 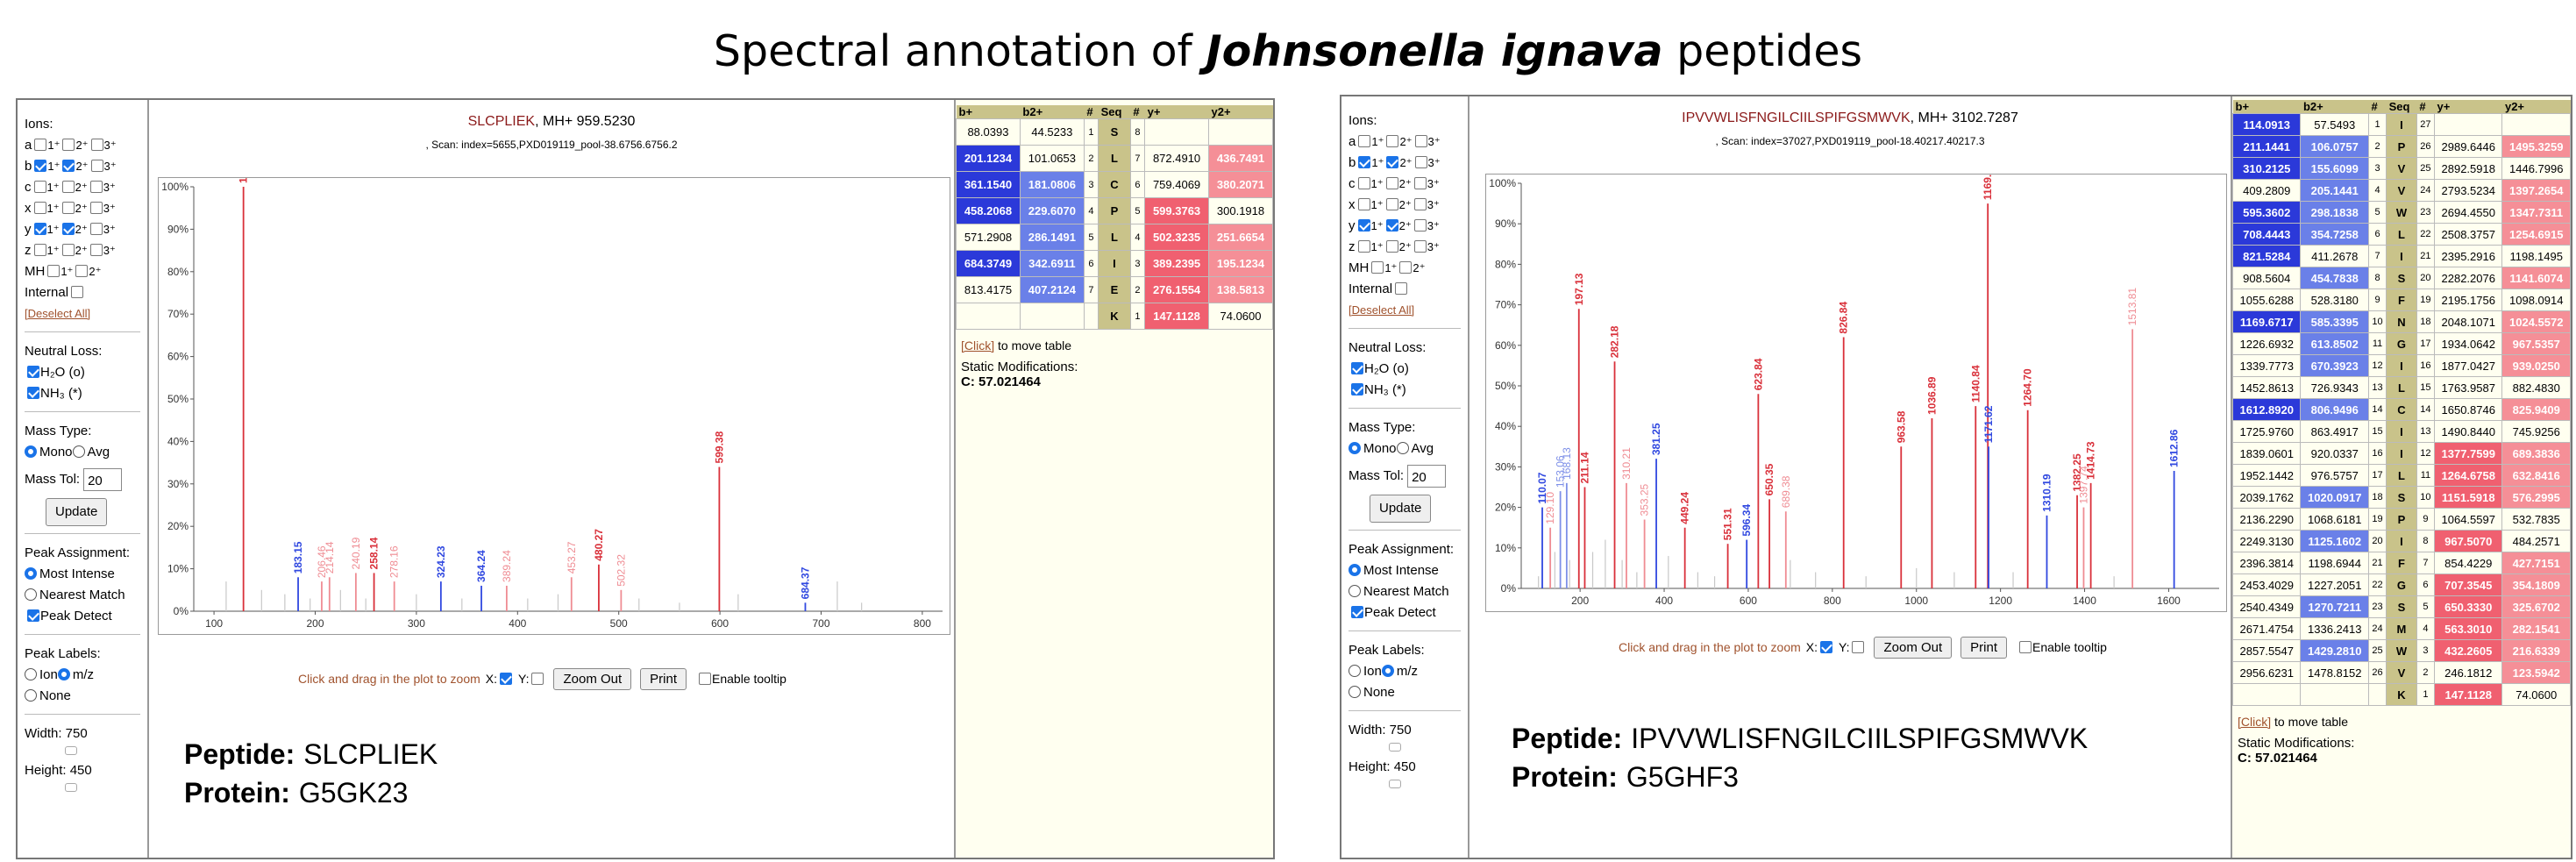 I want to click on y1-ion-cell: 2793.5234, so click(x=2468, y=190).